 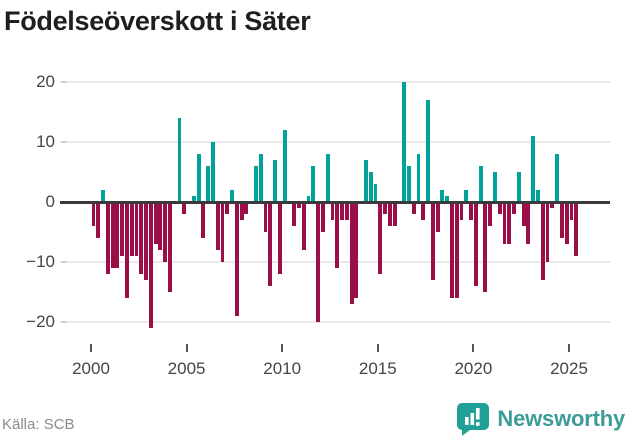 What do you see at coordinates (282, 368) in the screenshot?
I see `x-axis-label: 2010` at bounding box center [282, 368].